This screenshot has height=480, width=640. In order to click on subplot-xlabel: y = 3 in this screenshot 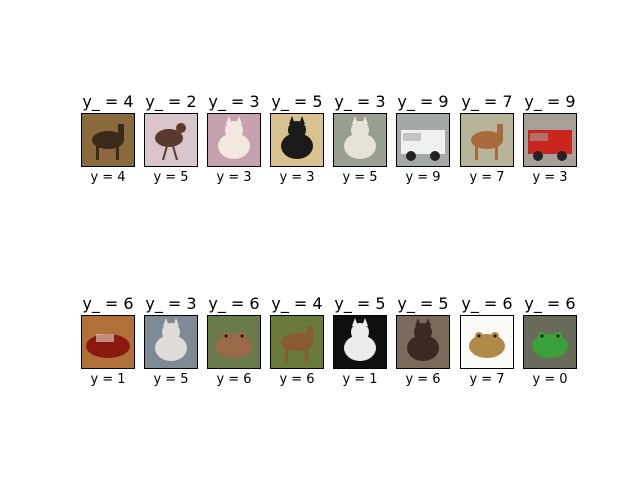, I will do `click(550, 177)`.